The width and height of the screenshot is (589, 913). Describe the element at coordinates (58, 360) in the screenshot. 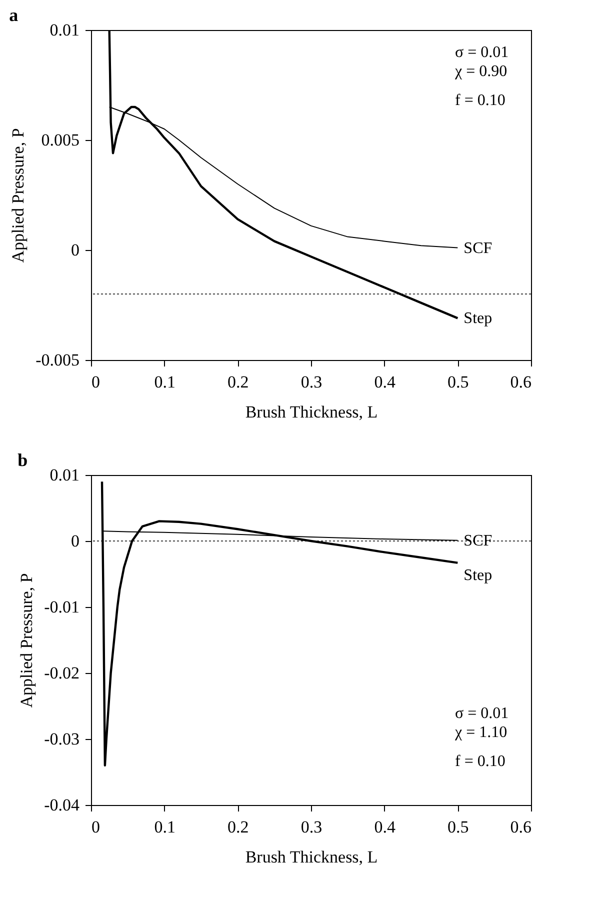

I see `y-tick-label: -0.005` at that location.